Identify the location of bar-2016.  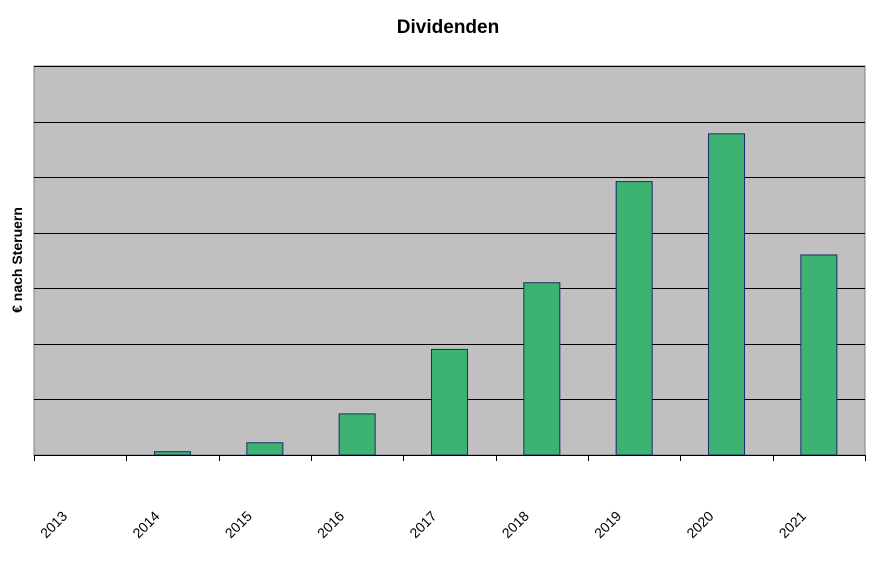
(357, 434).